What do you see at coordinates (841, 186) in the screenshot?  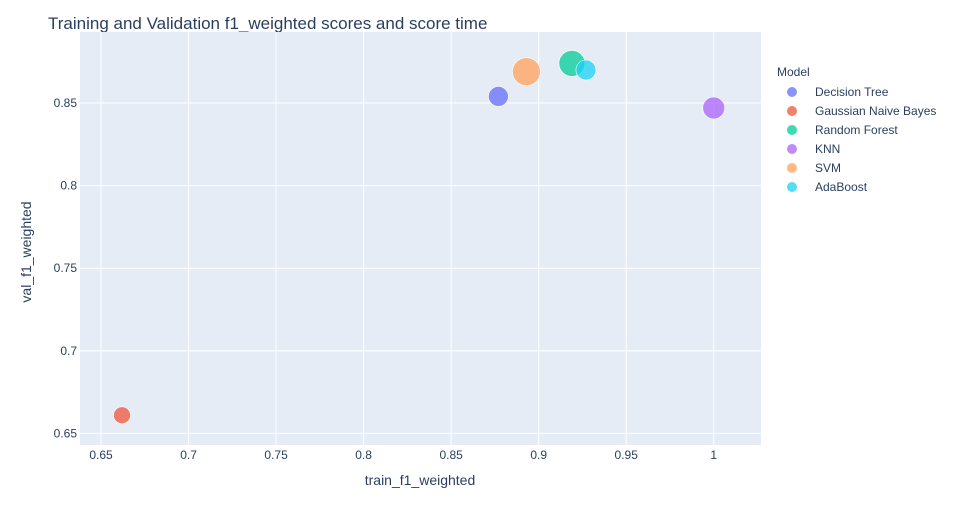 I see `legend-label: AdaBoost` at bounding box center [841, 186].